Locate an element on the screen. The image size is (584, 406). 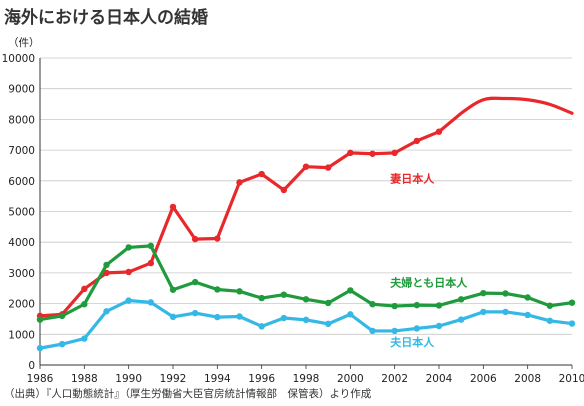
x-tick-label: 2002 is located at coordinates (394, 379).